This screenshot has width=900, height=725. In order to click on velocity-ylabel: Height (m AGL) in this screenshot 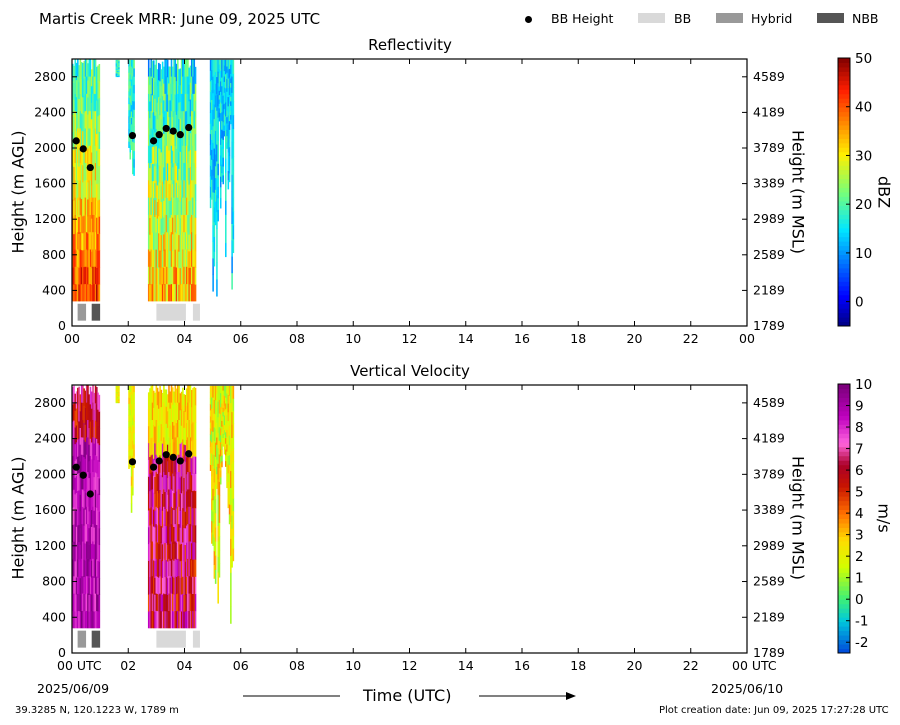, I will do `click(18, 518)`.